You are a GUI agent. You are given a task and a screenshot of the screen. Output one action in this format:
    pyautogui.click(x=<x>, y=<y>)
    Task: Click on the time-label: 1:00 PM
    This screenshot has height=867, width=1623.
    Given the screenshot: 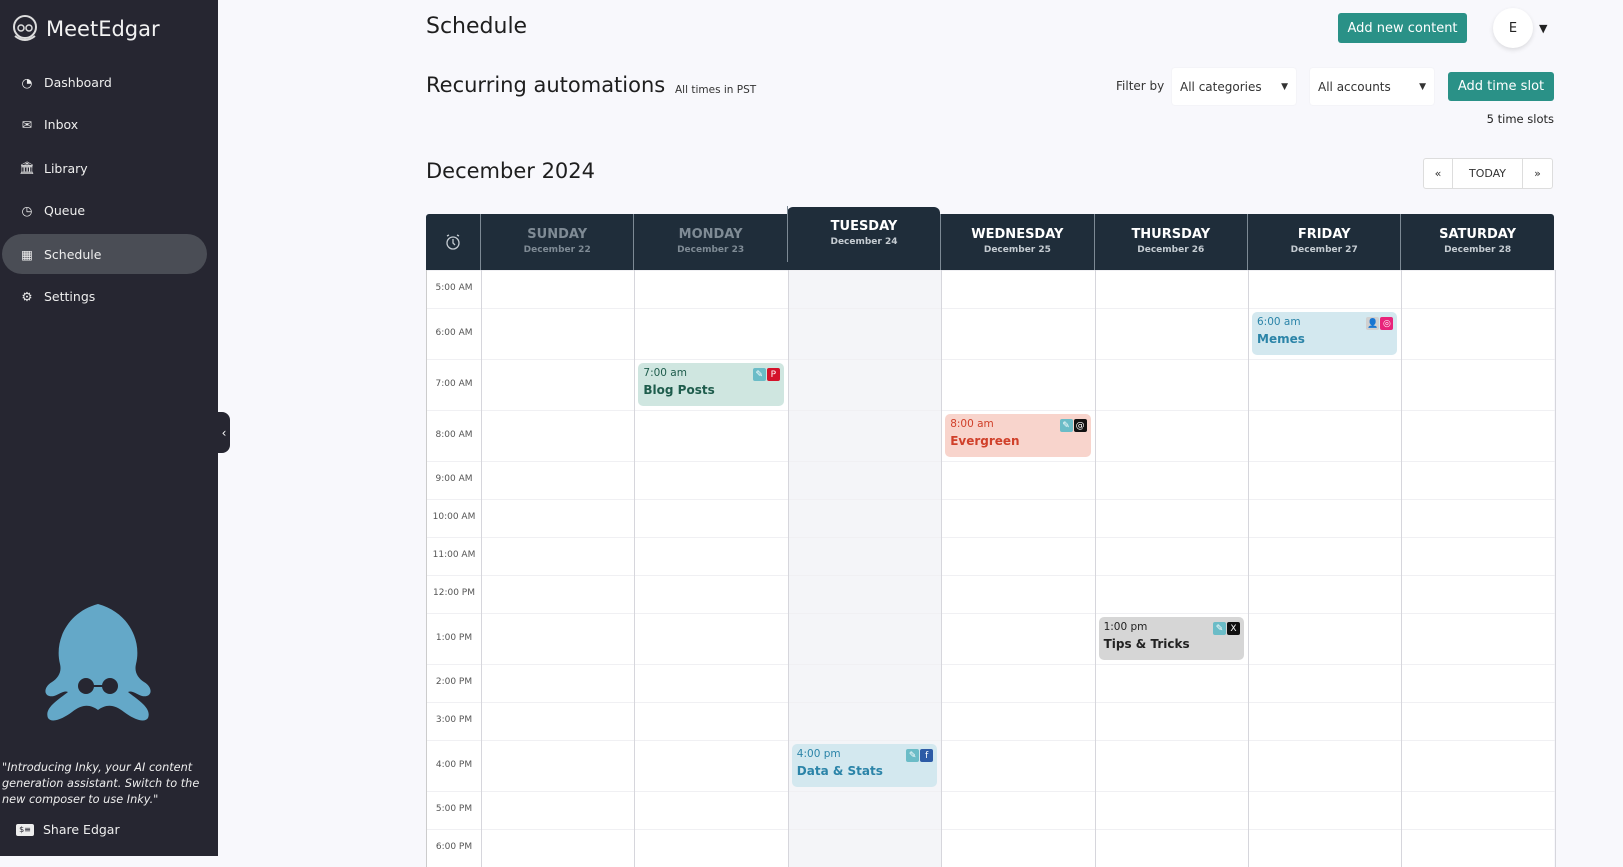 What is the action you would take?
    pyautogui.click(x=454, y=637)
    